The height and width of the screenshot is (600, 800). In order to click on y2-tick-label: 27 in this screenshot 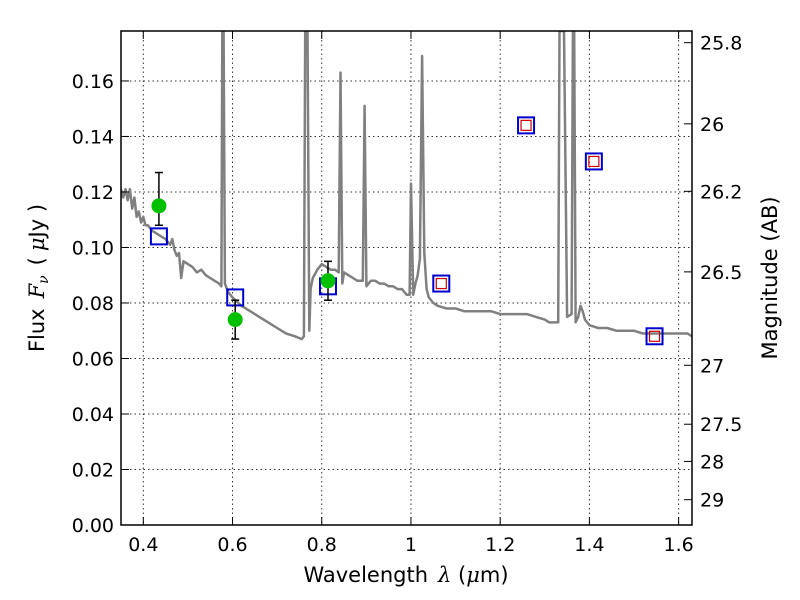, I will do `click(712, 366)`.